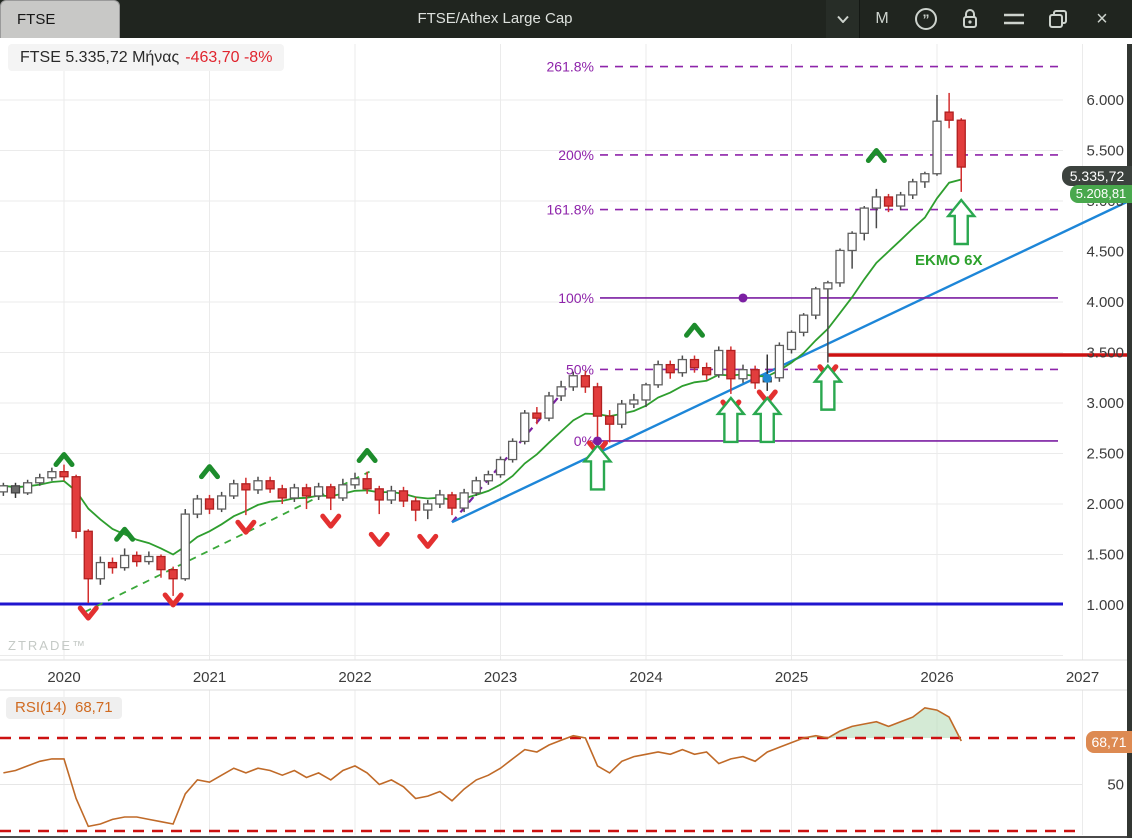 The width and height of the screenshot is (1132, 838). I want to click on rsi-indicator-label: RSI(14), so click(41, 708).